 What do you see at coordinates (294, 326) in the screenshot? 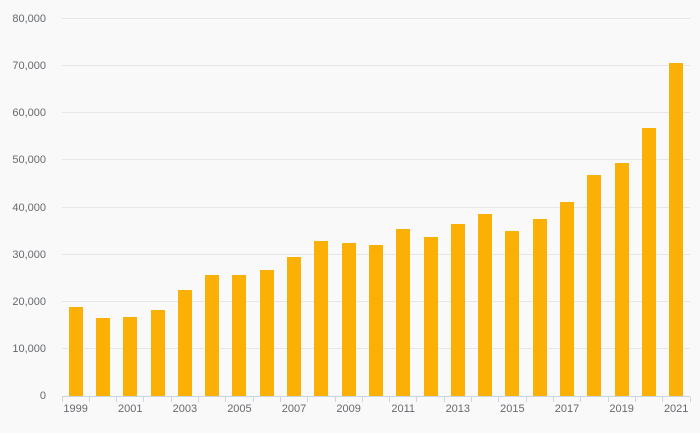
I see `bar-2007` at bounding box center [294, 326].